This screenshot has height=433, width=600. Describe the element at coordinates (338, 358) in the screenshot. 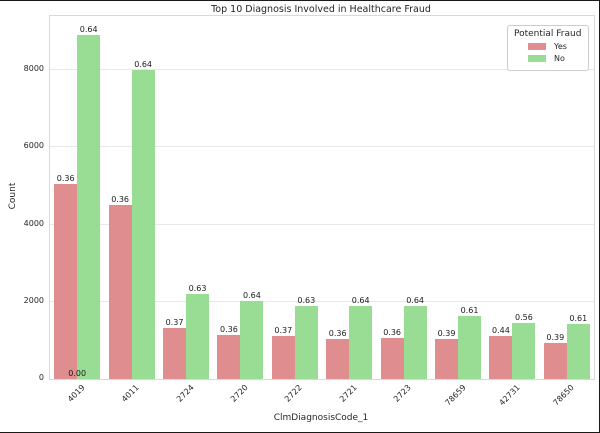

I see `bar-2721-yes` at that location.